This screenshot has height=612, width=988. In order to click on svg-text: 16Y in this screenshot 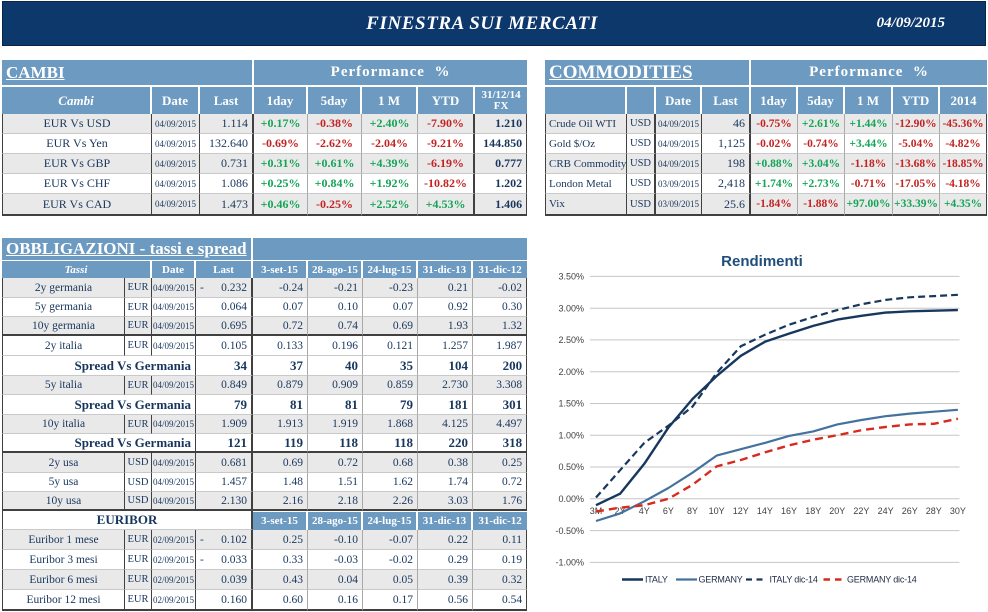, I will do `click(789, 511)`.